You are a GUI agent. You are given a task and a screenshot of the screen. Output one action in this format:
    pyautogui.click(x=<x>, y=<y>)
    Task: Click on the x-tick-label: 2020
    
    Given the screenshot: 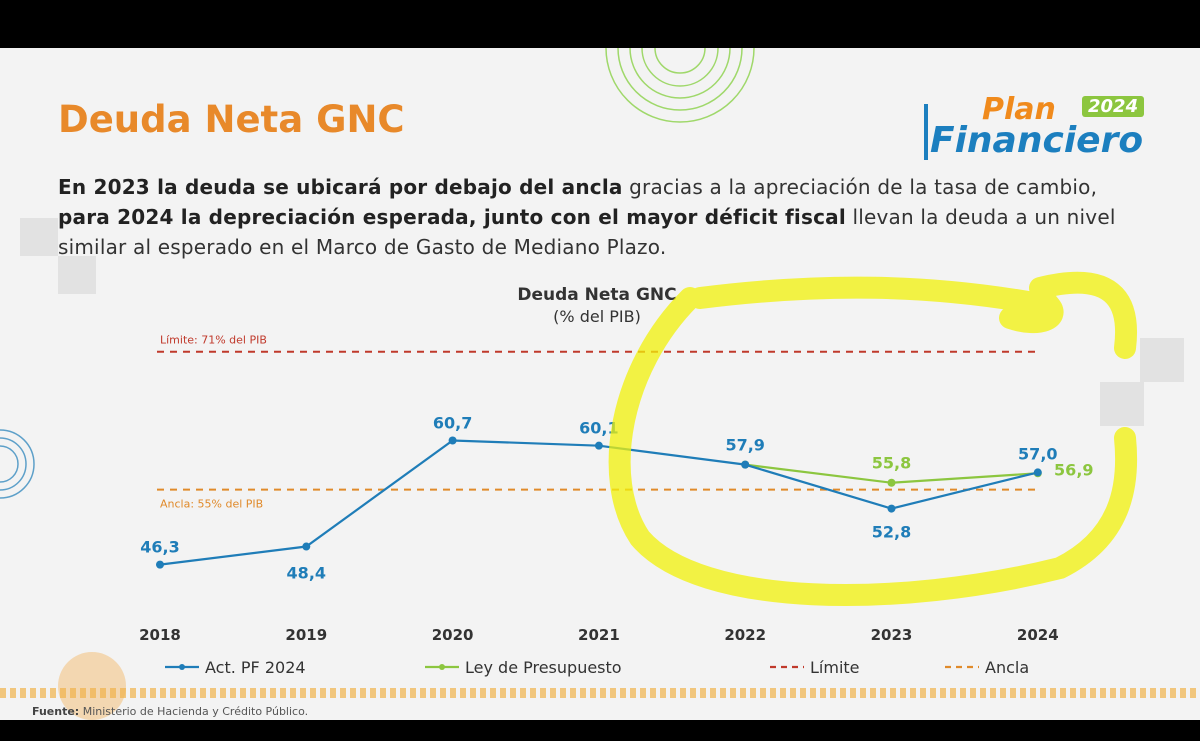 What is the action you would take?
    pyautogui.click(x=453, y=635)
    